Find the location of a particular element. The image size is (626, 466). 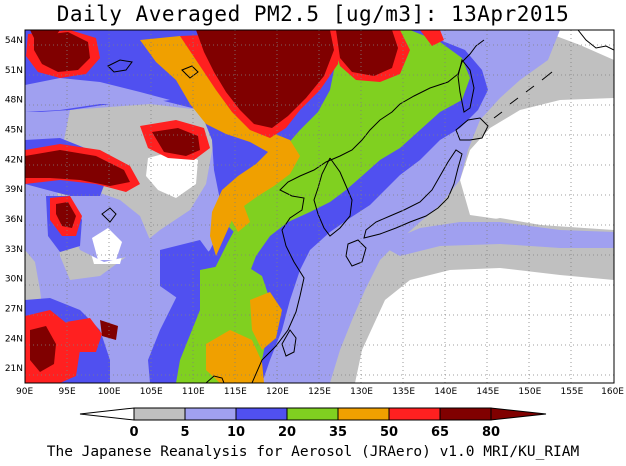

lon-tick-label: 95E is located at coordinates (67, 392).